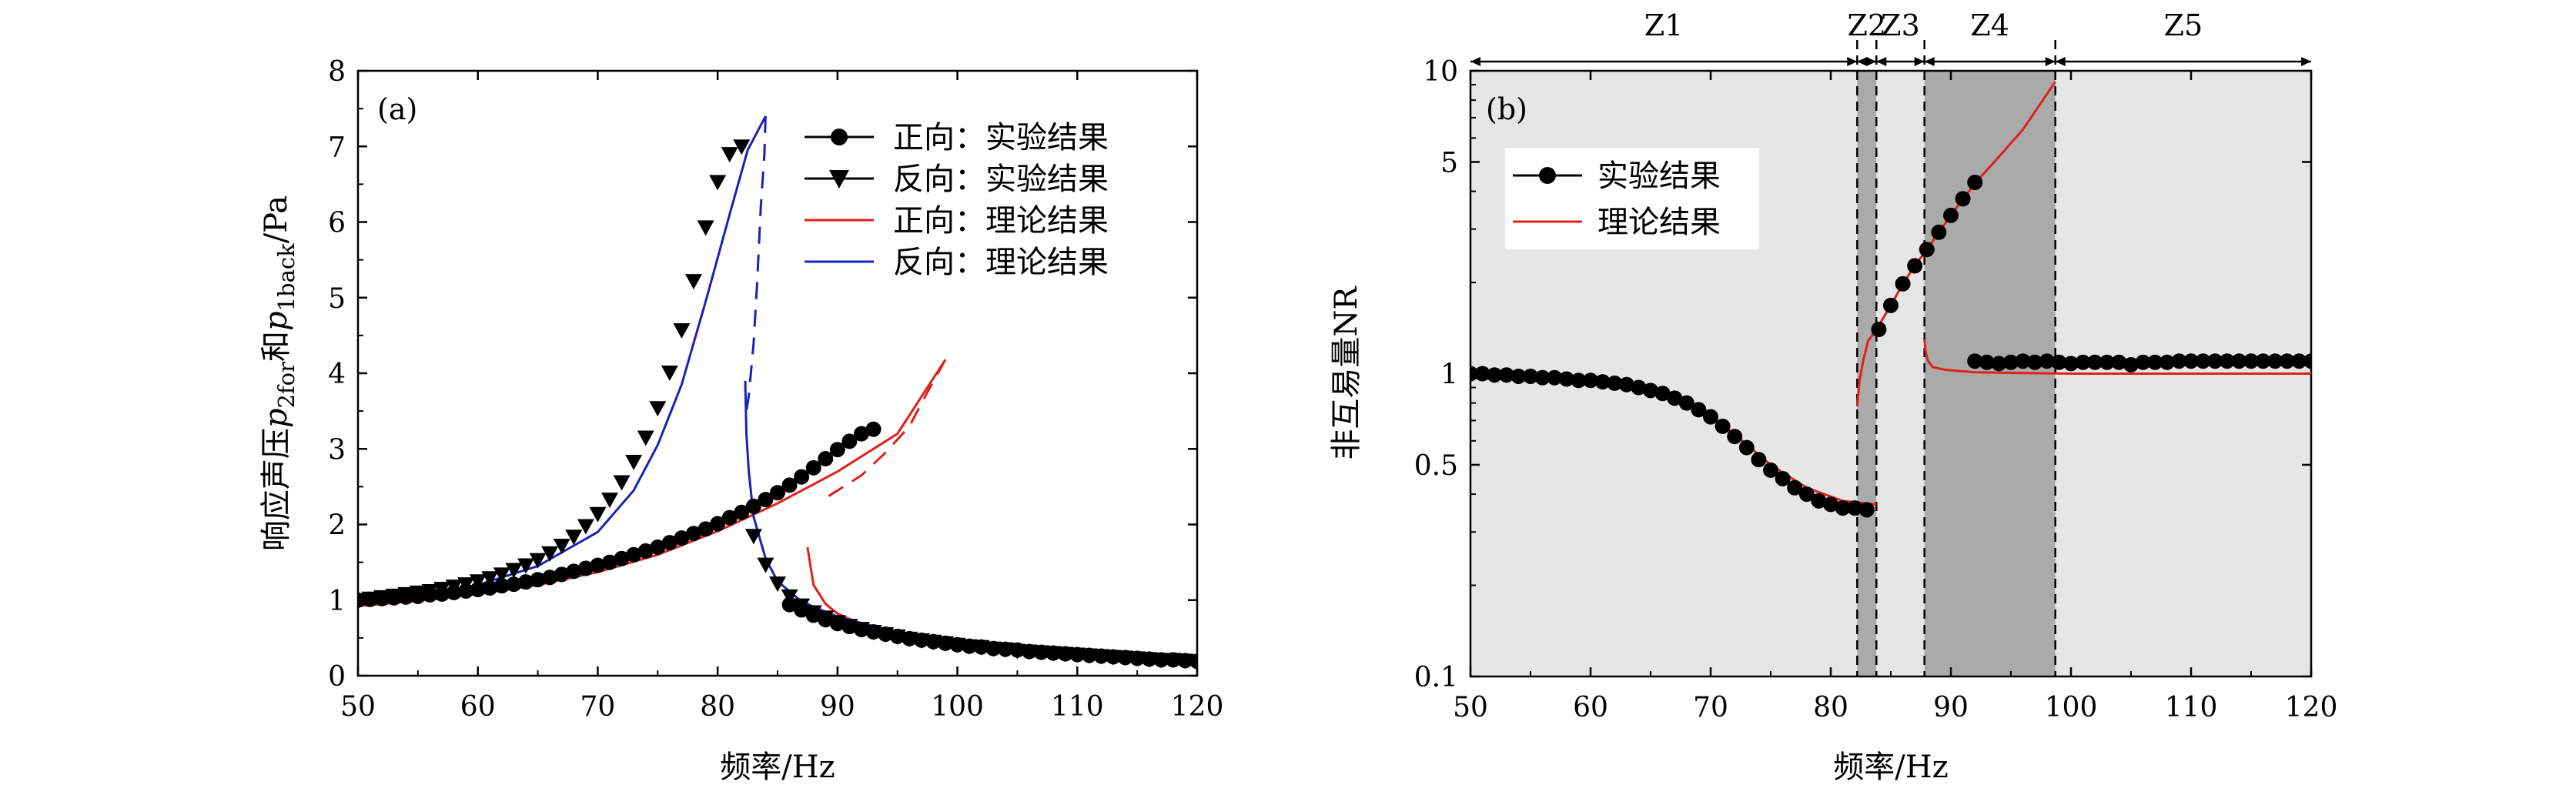 The width and height of the screenshot is (2576, 805). What do you see at coordinates (1548, 175) in the screenshot?
I see `legend-b-marker-circle` at bounding box center [1548, 175].